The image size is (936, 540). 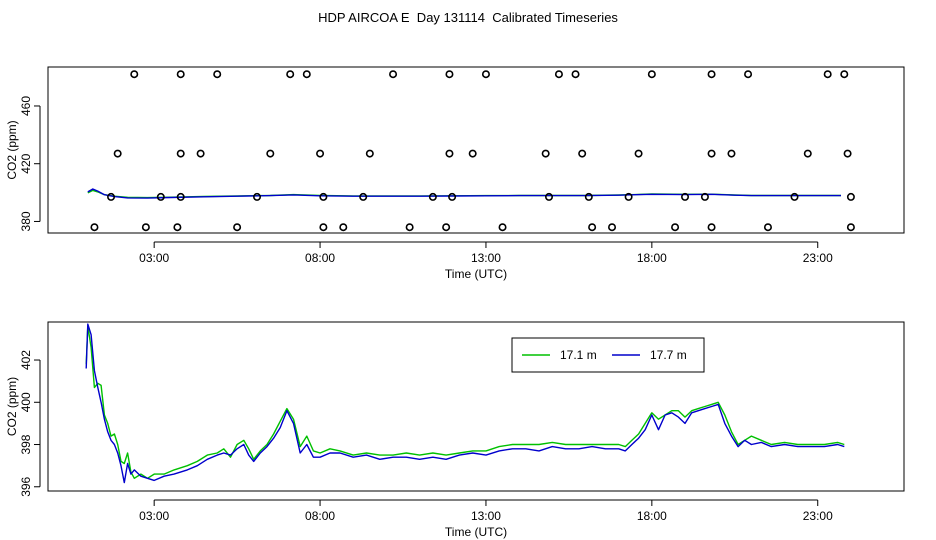 I want to click on bottom-x-tick-label: 08:00, so click(x=320, y=516).